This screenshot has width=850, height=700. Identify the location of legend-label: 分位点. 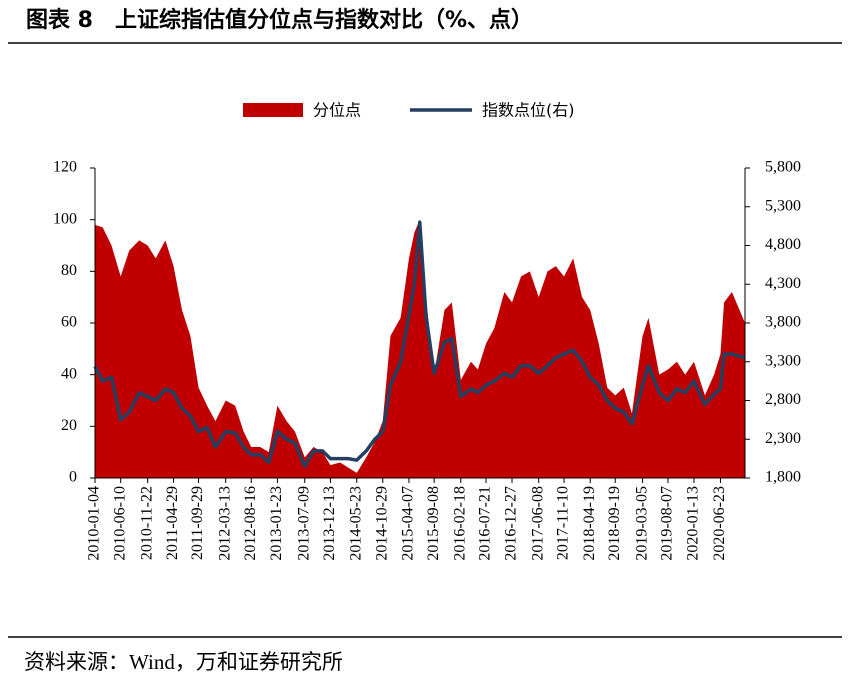
(337, 110).